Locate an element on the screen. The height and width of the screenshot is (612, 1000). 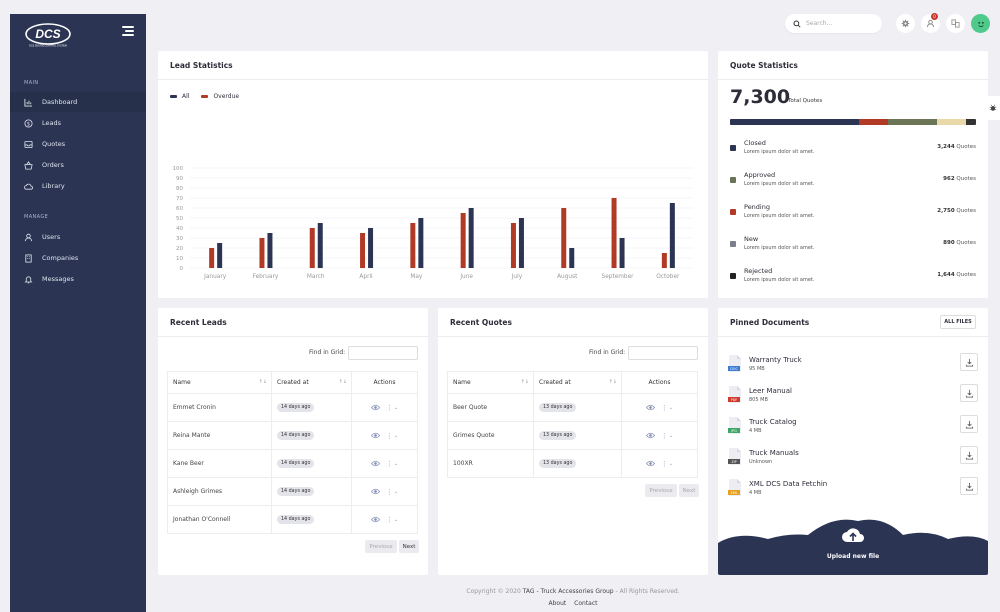
table-row: Kane Beer 14 days ago ⋮ ⌄ is located at coordinates (292, 463).